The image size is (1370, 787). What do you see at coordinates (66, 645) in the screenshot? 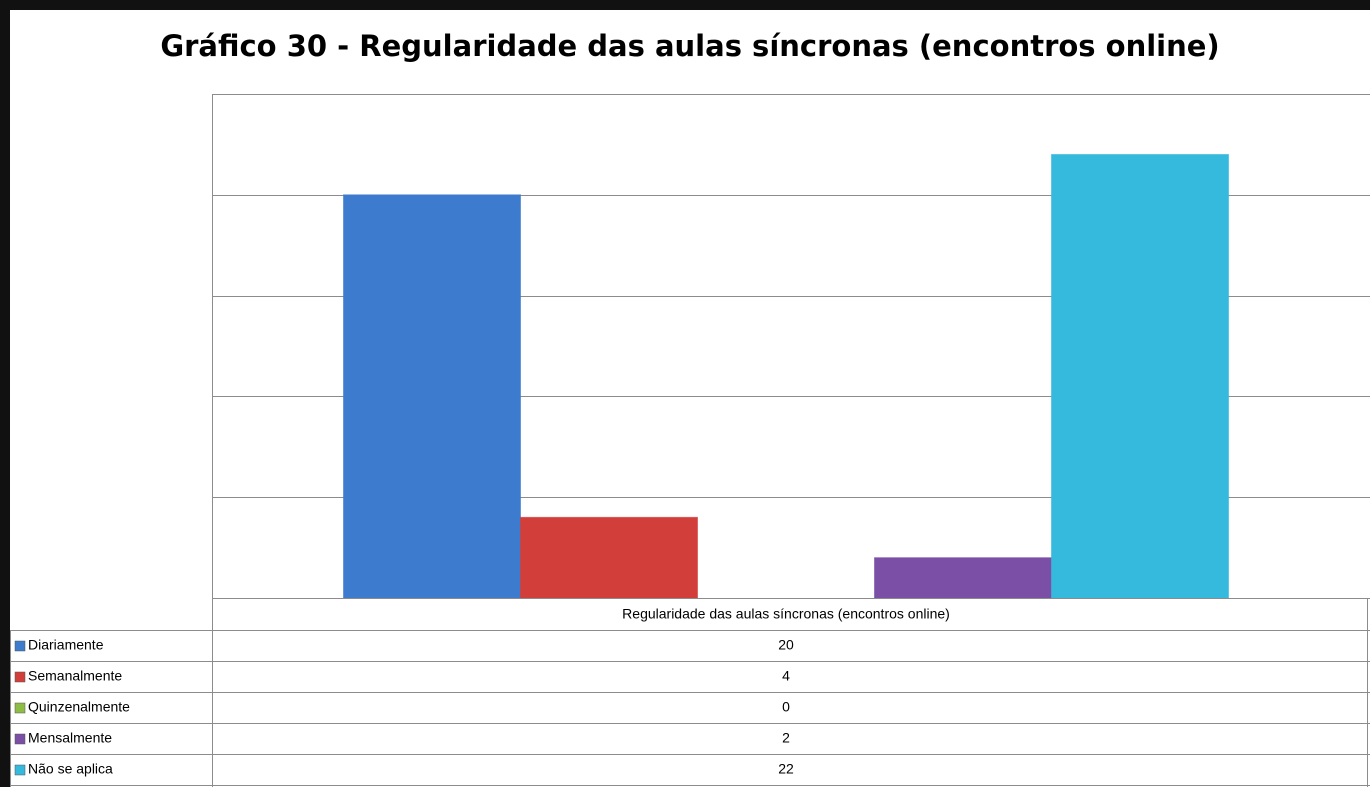
I see `legend-label: Diariamente` at bounding box center [66, 645].